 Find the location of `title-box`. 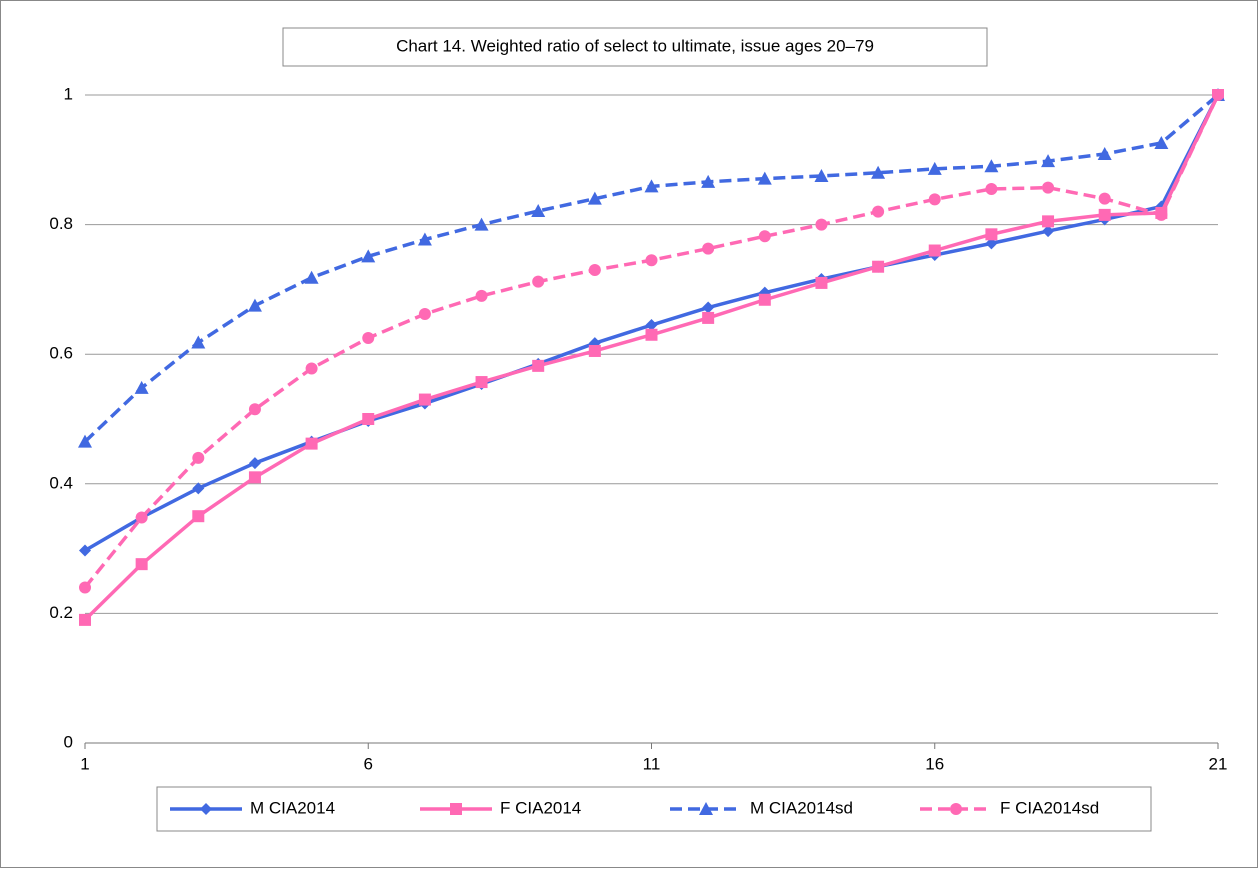

title-box is located at coordinates (635, 47).